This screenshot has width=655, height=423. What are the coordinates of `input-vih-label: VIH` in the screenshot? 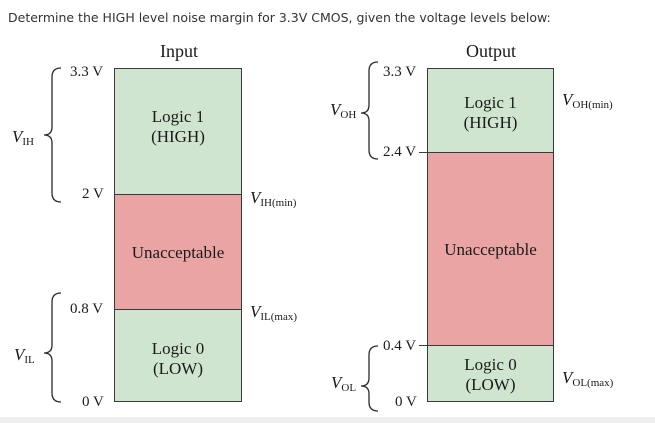 It's located at (23, 137).